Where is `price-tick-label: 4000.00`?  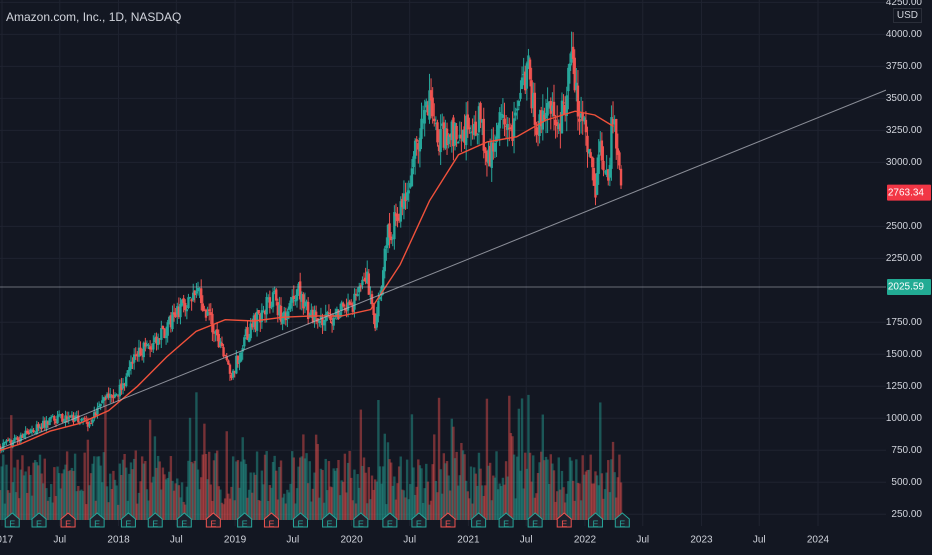 price-tick-label: 4000.00 is located at coordinates (904, 34).